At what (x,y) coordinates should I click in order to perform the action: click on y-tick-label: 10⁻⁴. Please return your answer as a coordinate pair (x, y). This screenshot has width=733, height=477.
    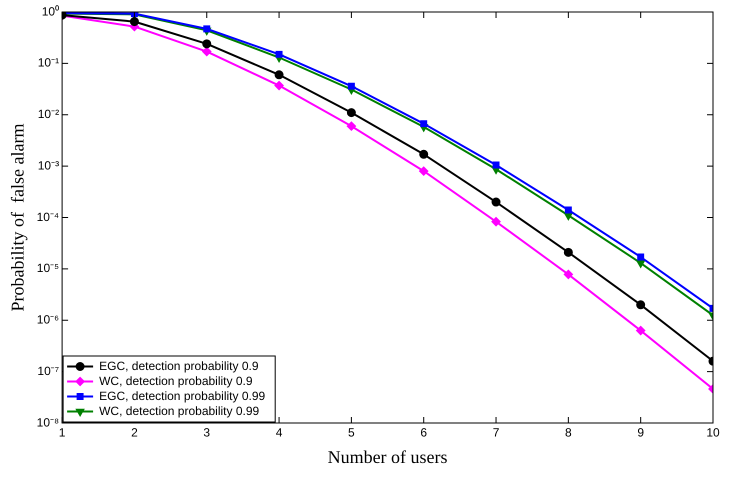
    Looking at the image, I should click on (48, 217).